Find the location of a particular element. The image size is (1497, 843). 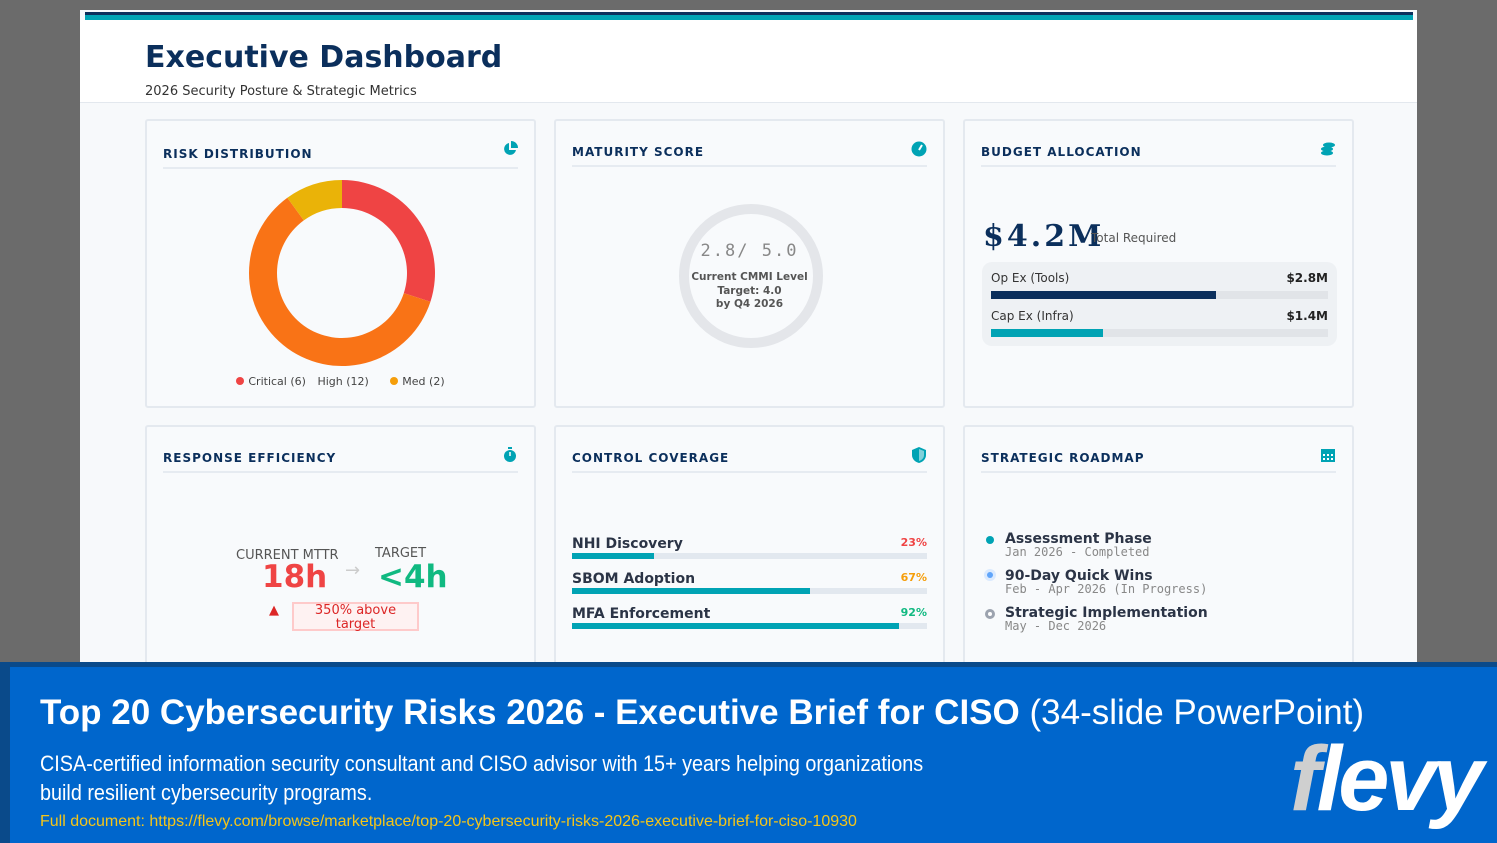

banner-title-suffix: (34-slide PowerPoint) is located at coordinates (1197, 712).